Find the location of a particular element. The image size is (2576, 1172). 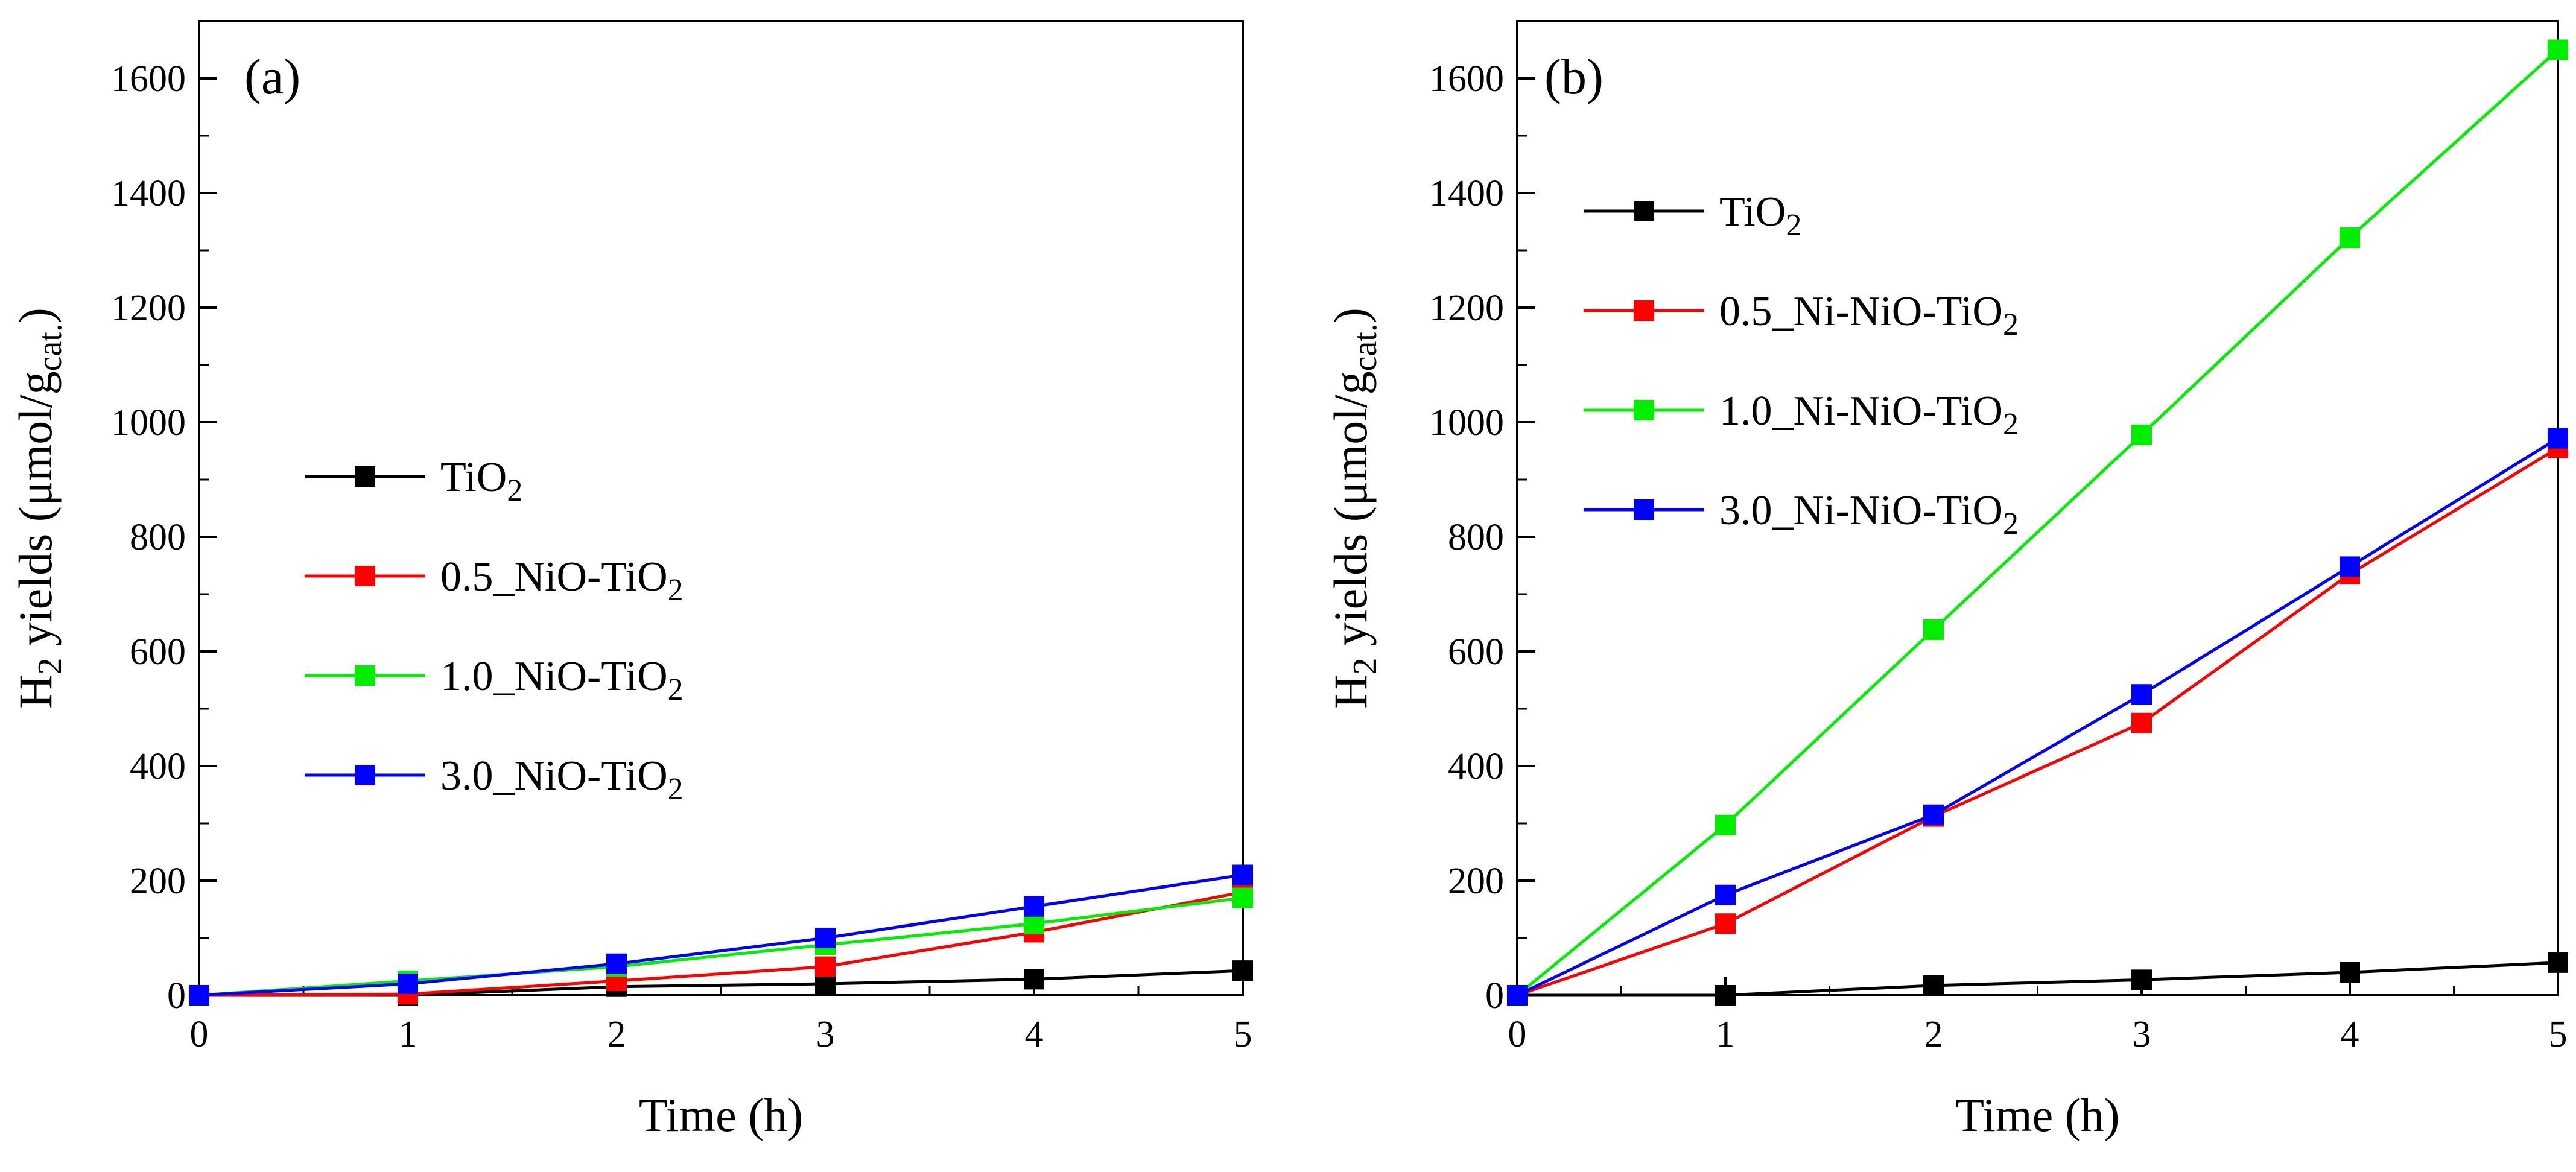

panel-label: (a) is located at coordinates (272, 77).